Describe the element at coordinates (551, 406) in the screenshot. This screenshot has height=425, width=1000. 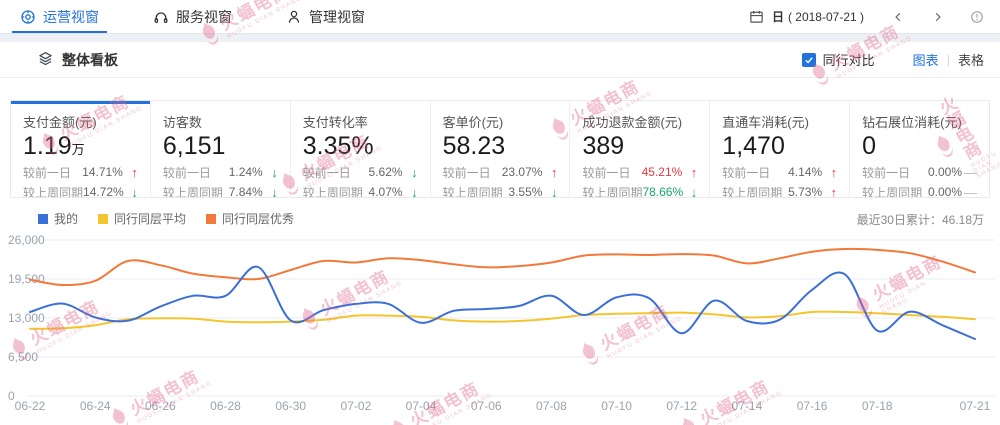
I see `svg-text: 07-08` at that location.